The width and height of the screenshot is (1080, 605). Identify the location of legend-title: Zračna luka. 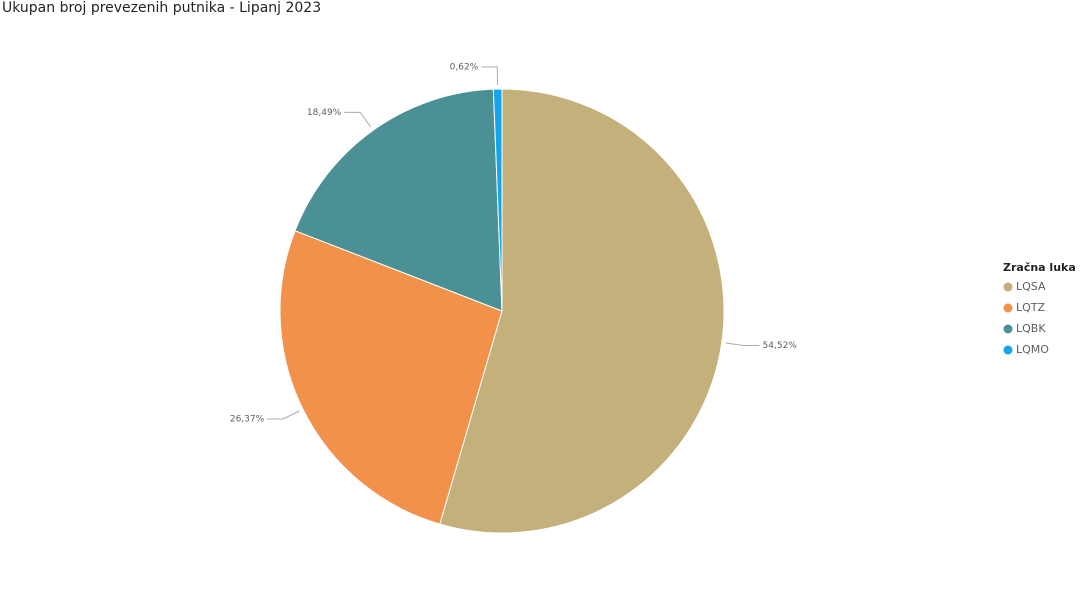
(1039, 267).